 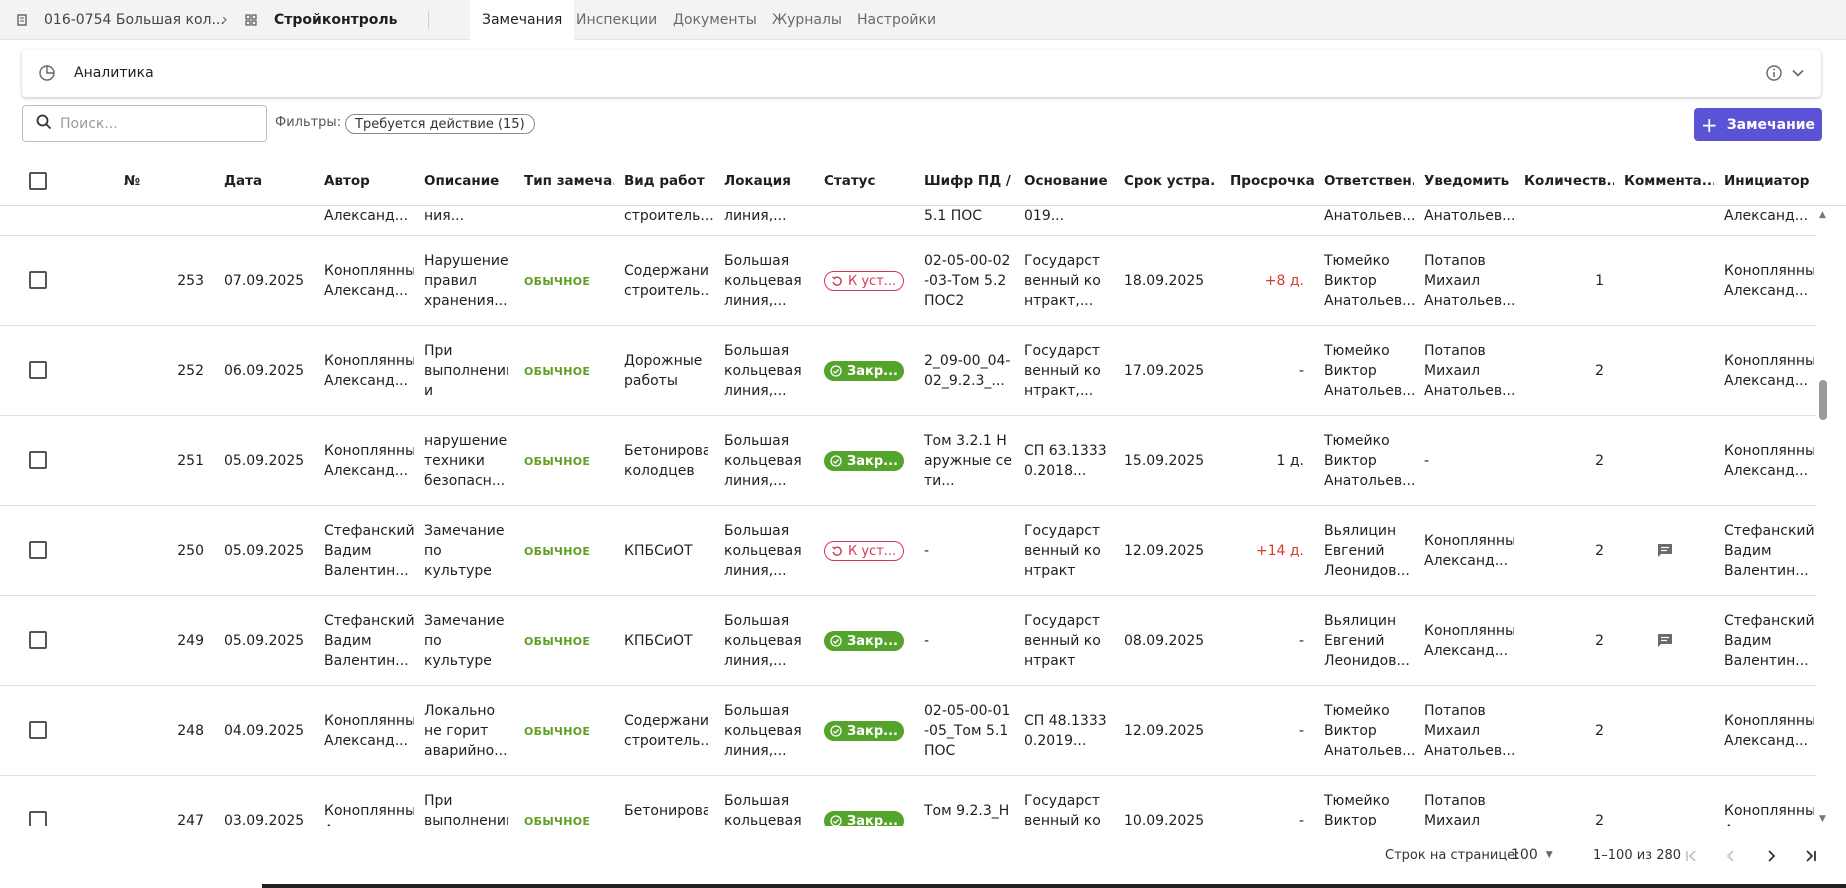 I want to click on column-header-location: Локация, so click(x=757, y=181).